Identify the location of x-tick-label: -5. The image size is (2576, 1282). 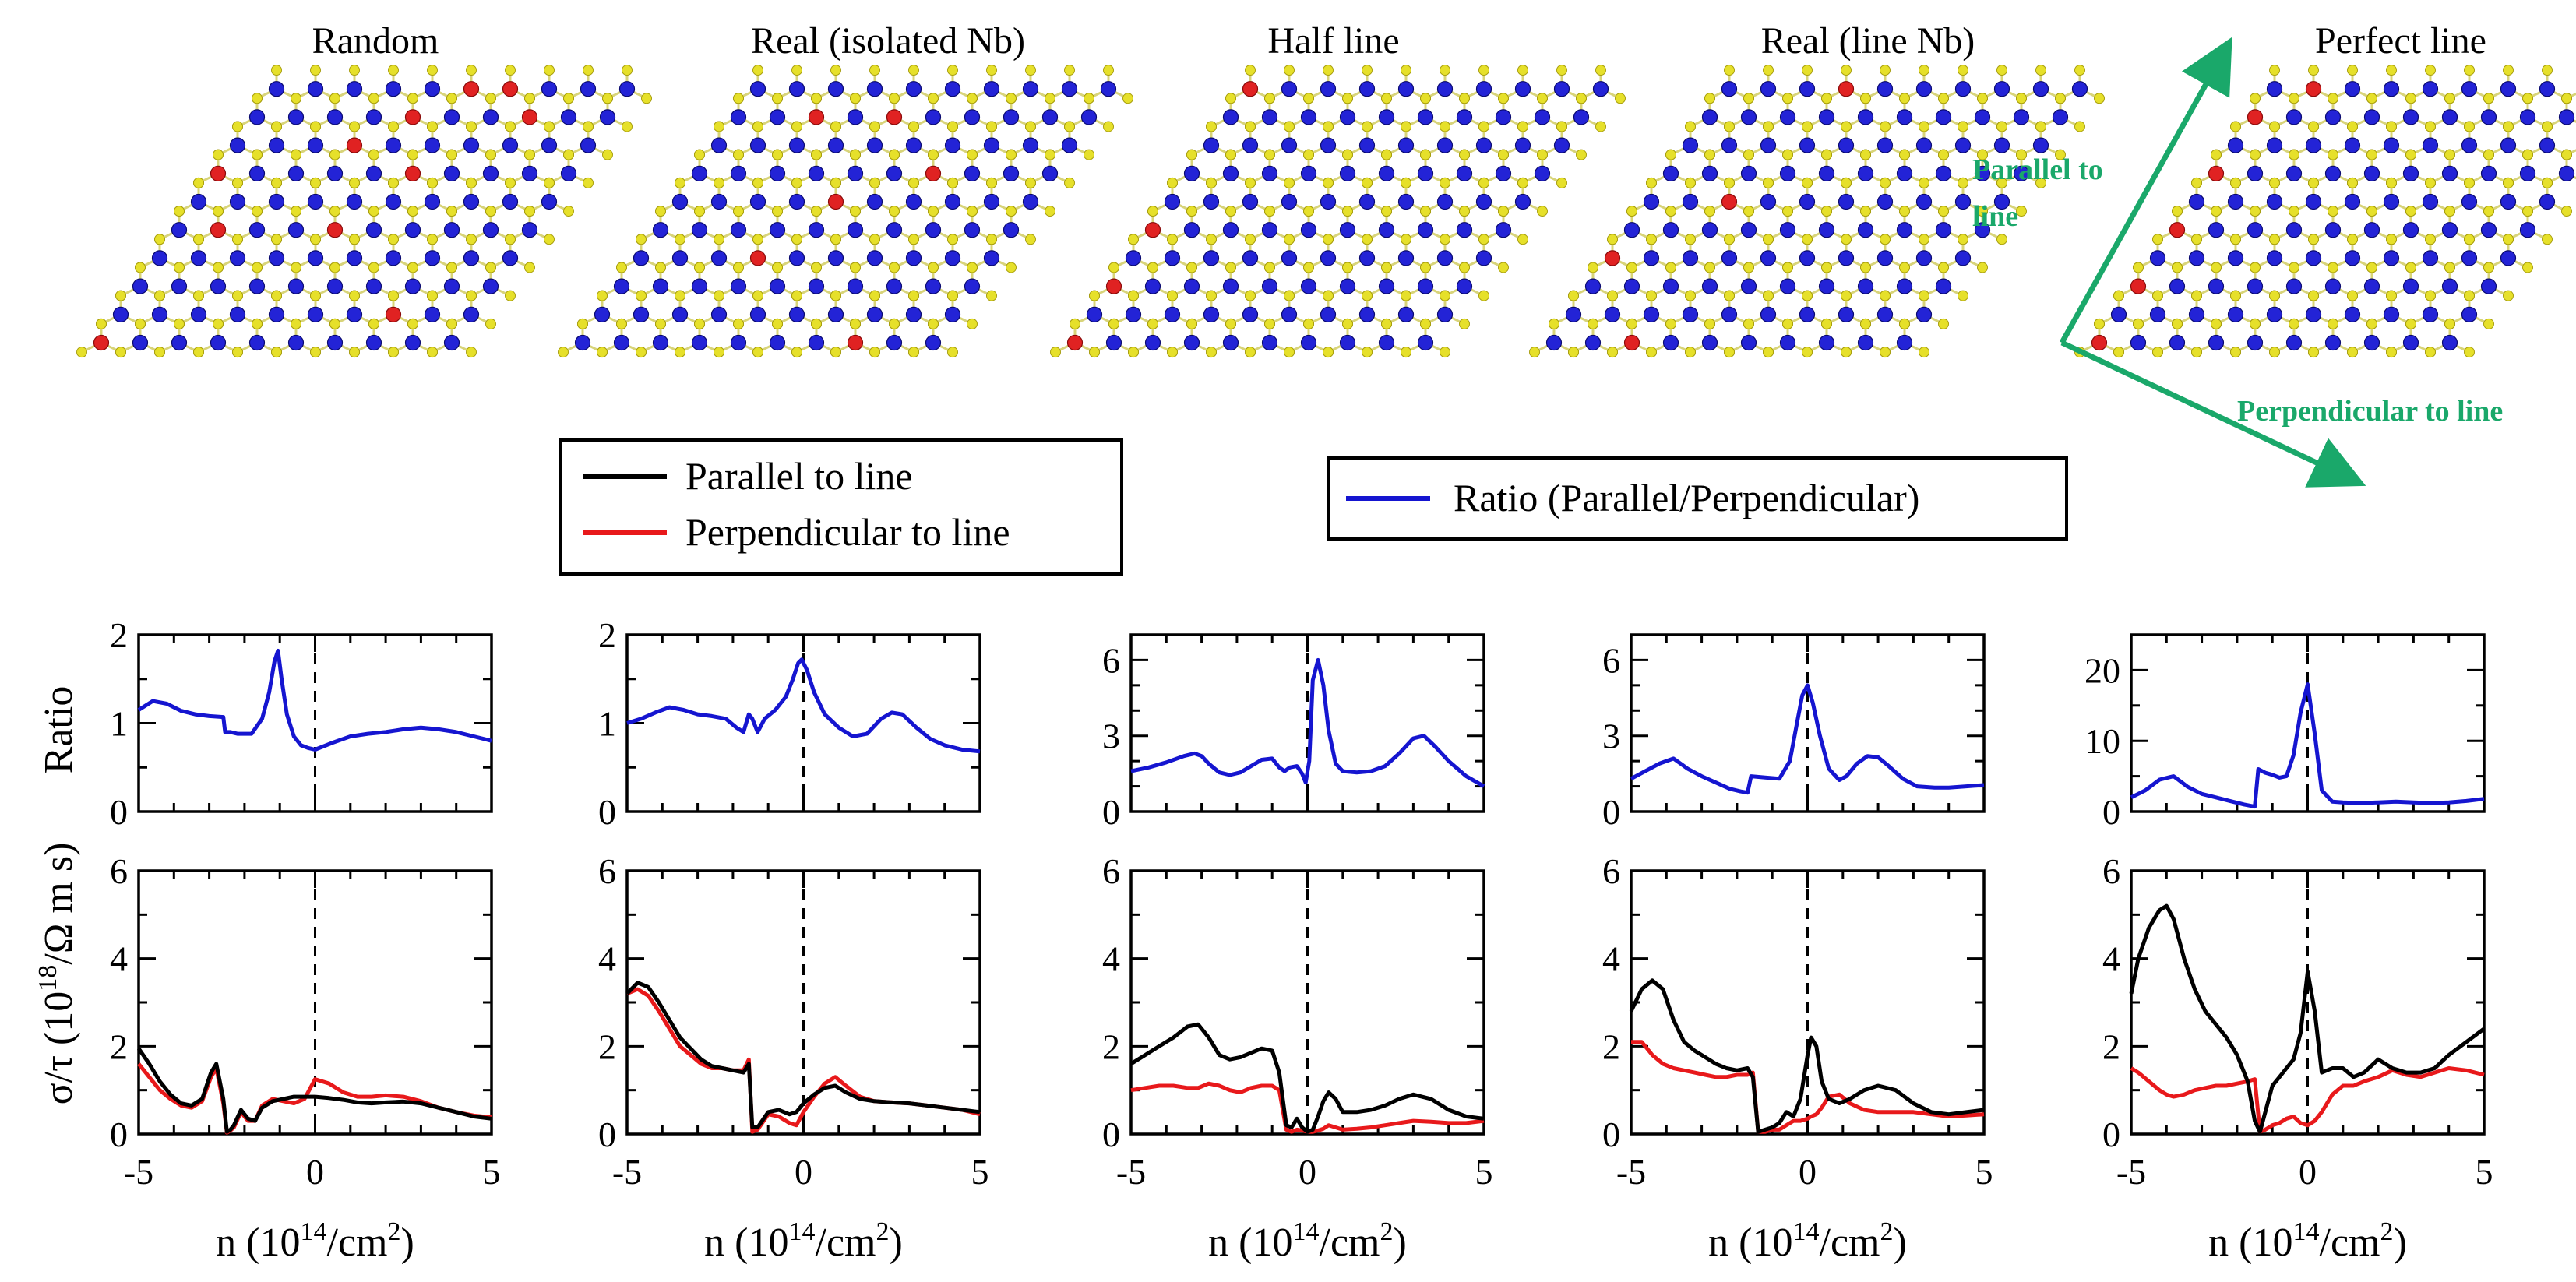
(139, 1172).